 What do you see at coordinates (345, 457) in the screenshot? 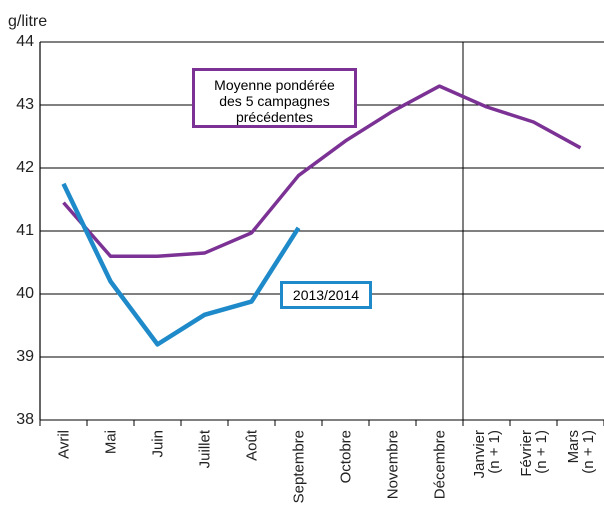
I see `x-tick-label: Octobre` at bounding box center [345, 457].